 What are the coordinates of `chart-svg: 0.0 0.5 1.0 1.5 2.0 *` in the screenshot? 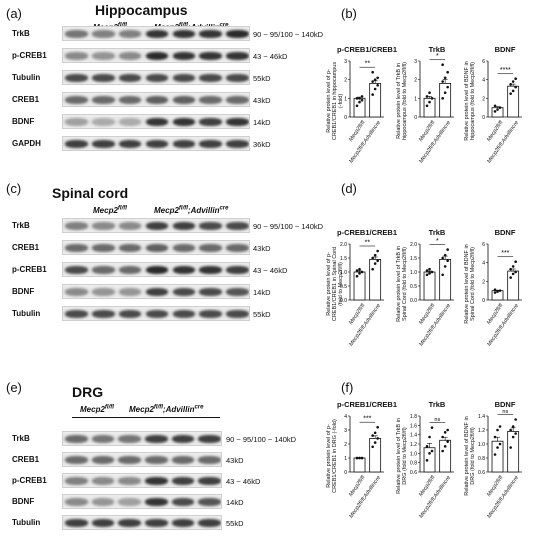 It's located at (432, 271).